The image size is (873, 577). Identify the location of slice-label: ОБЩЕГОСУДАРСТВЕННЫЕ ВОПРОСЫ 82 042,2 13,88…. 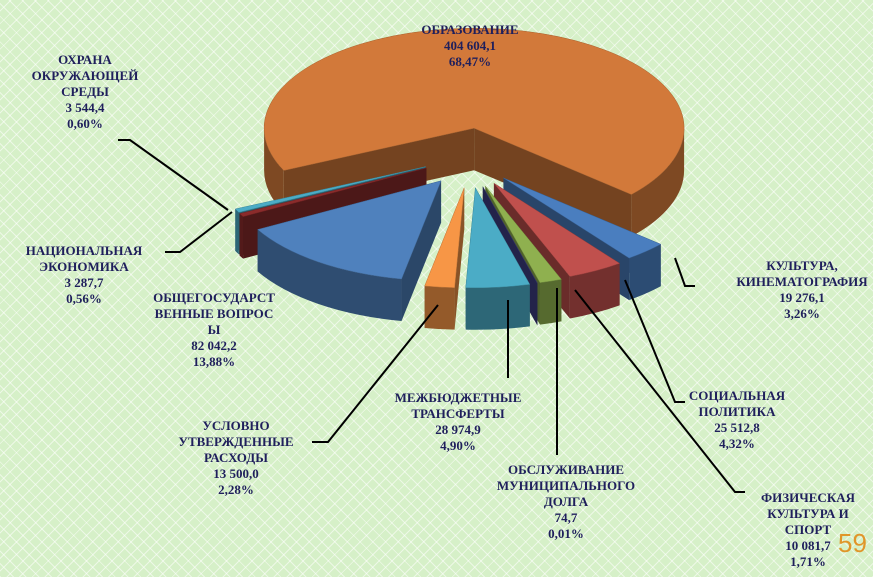
(214, 330).